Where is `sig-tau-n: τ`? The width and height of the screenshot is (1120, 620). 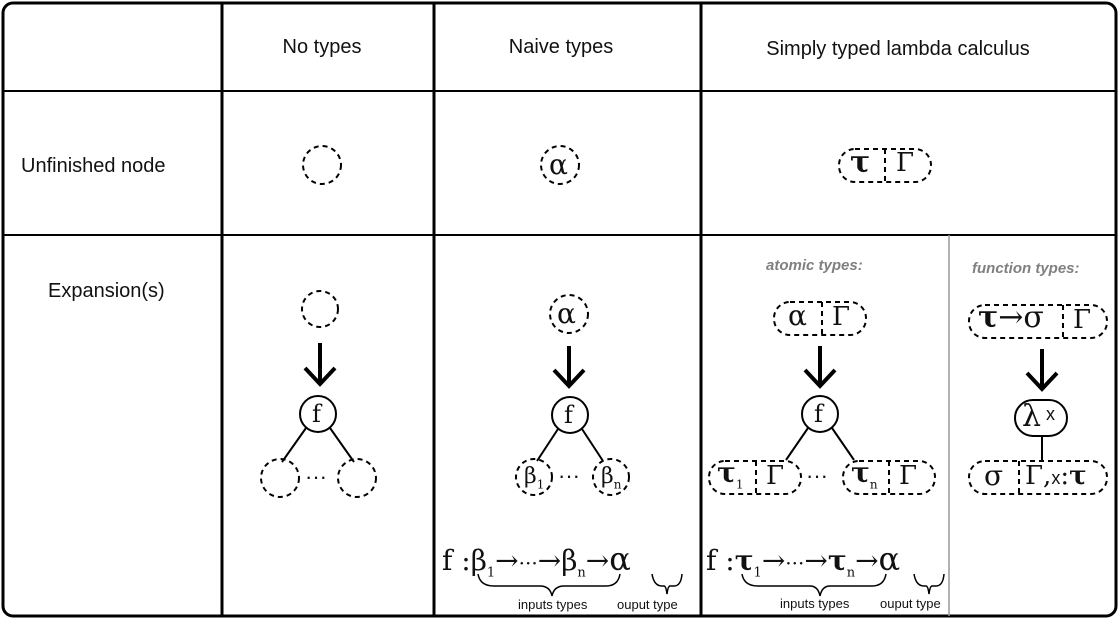
sig-tau-n: τ is located at coordinates (837, 560).